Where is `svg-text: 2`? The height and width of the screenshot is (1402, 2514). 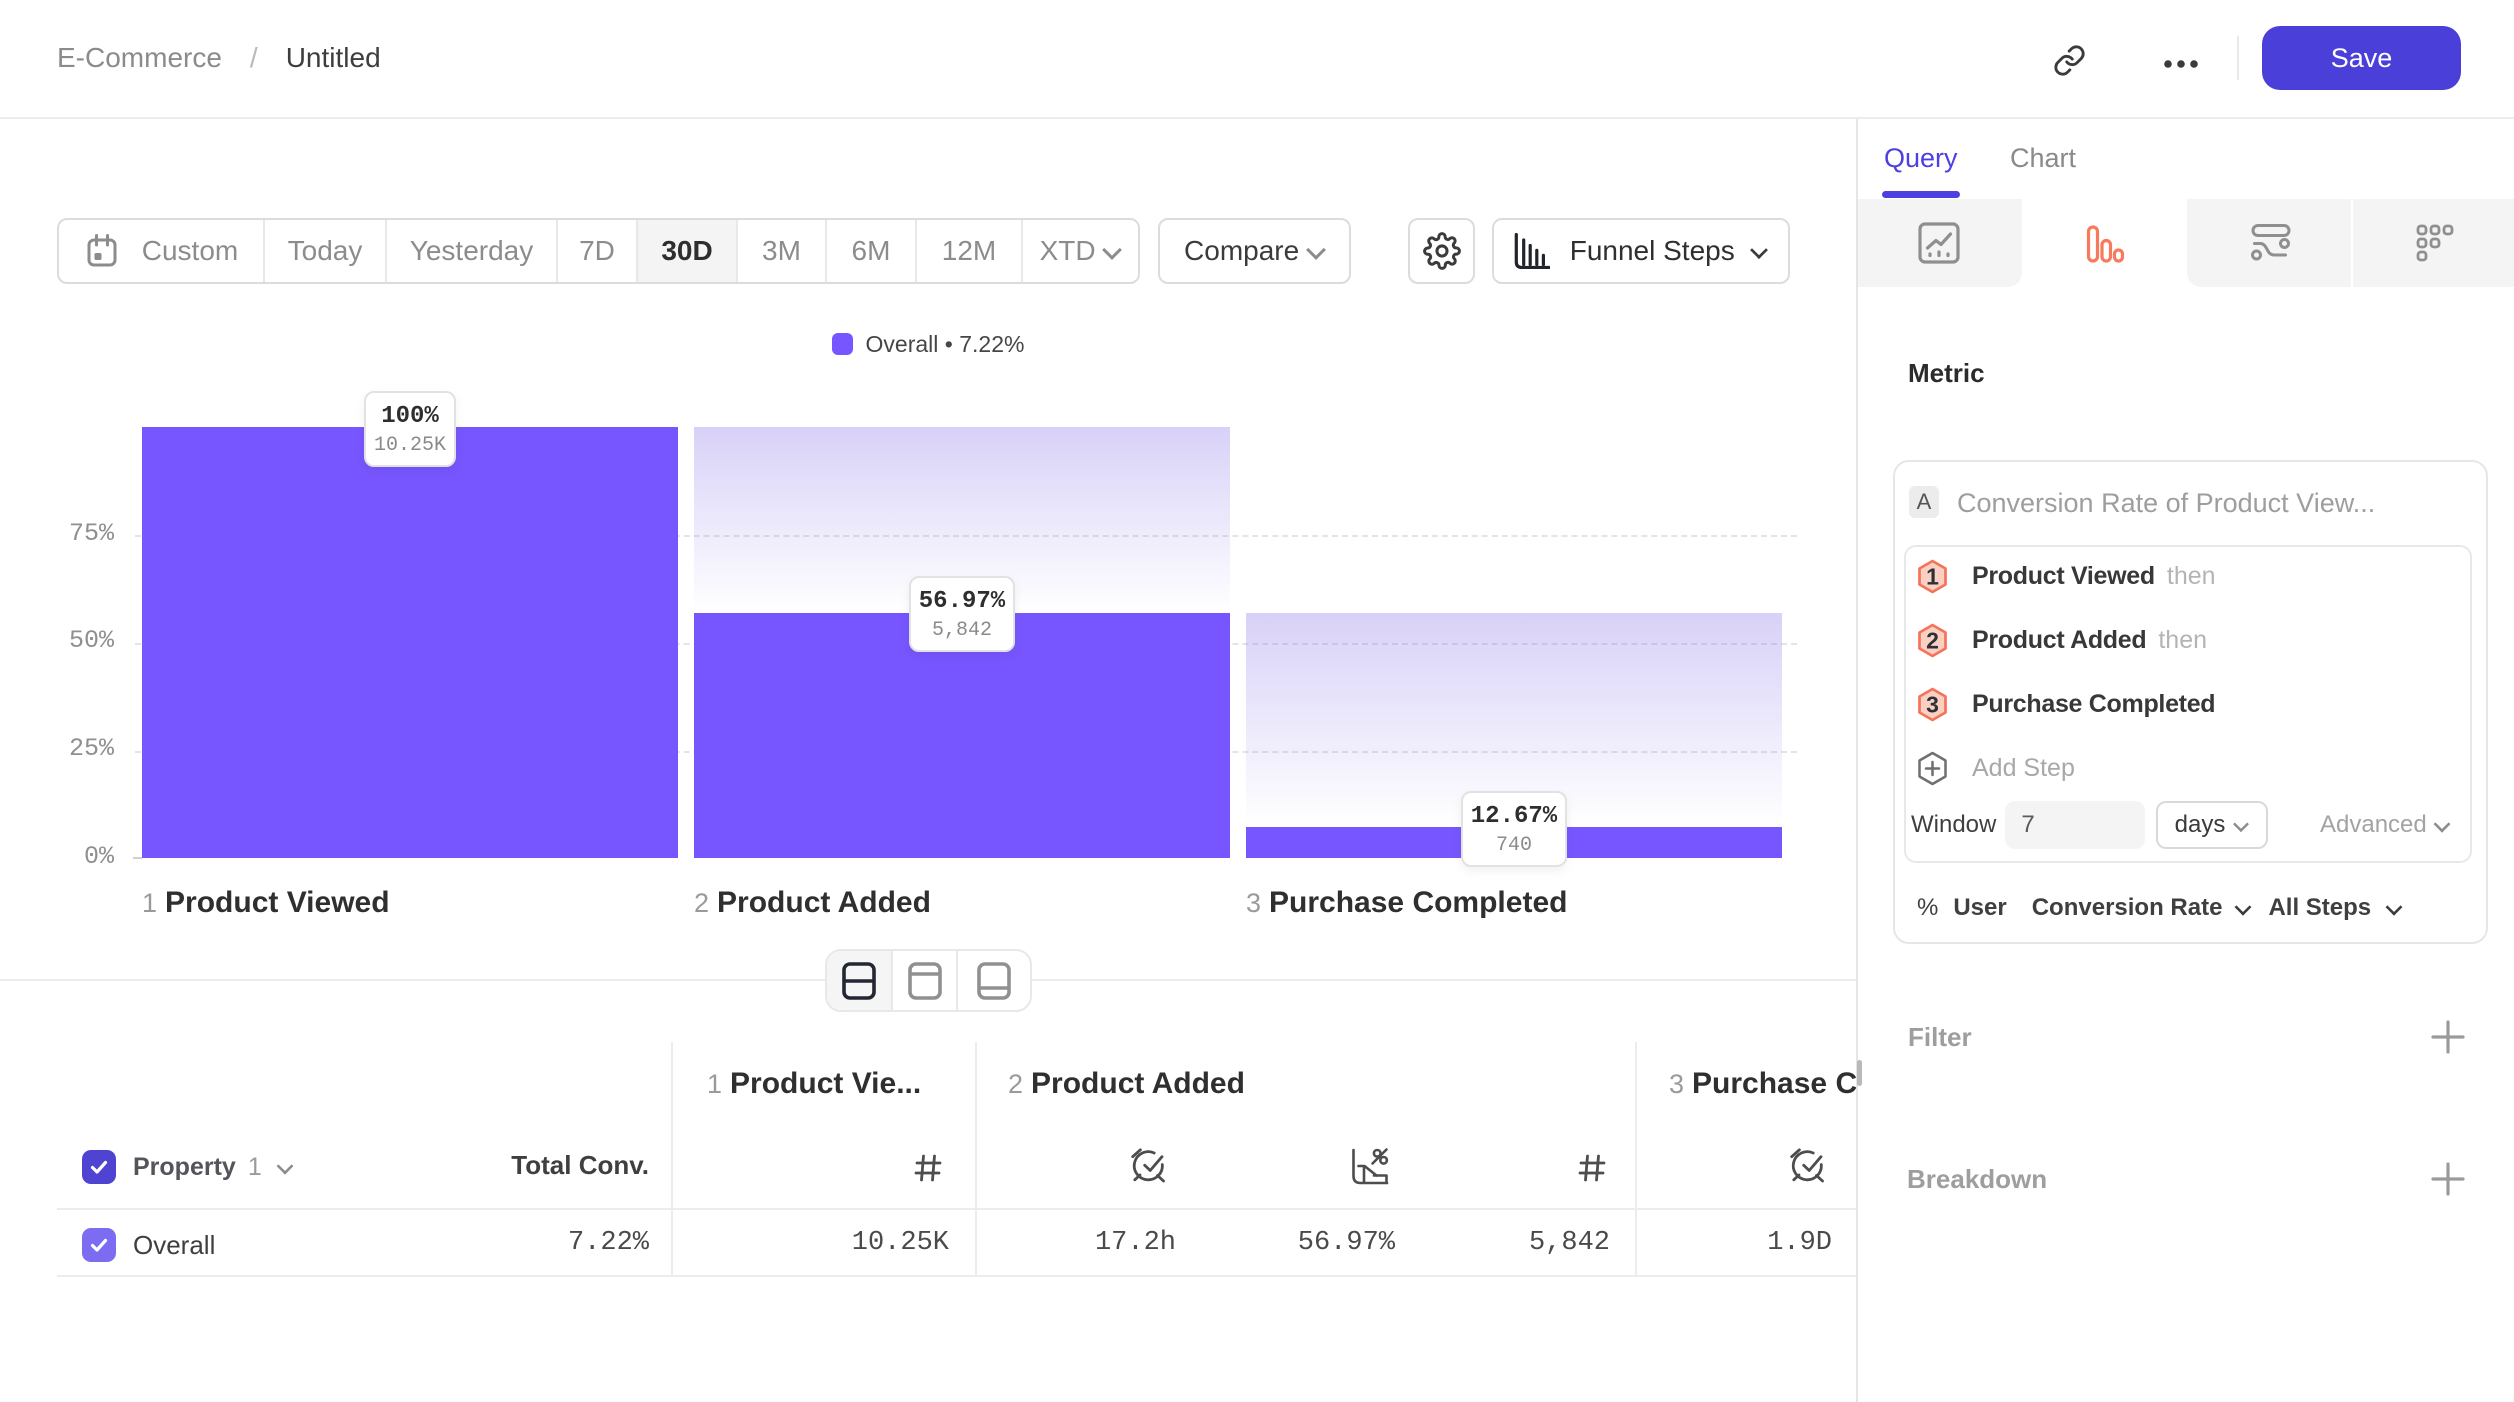
svg-text: 2 is located at coordinates (1932, 641).